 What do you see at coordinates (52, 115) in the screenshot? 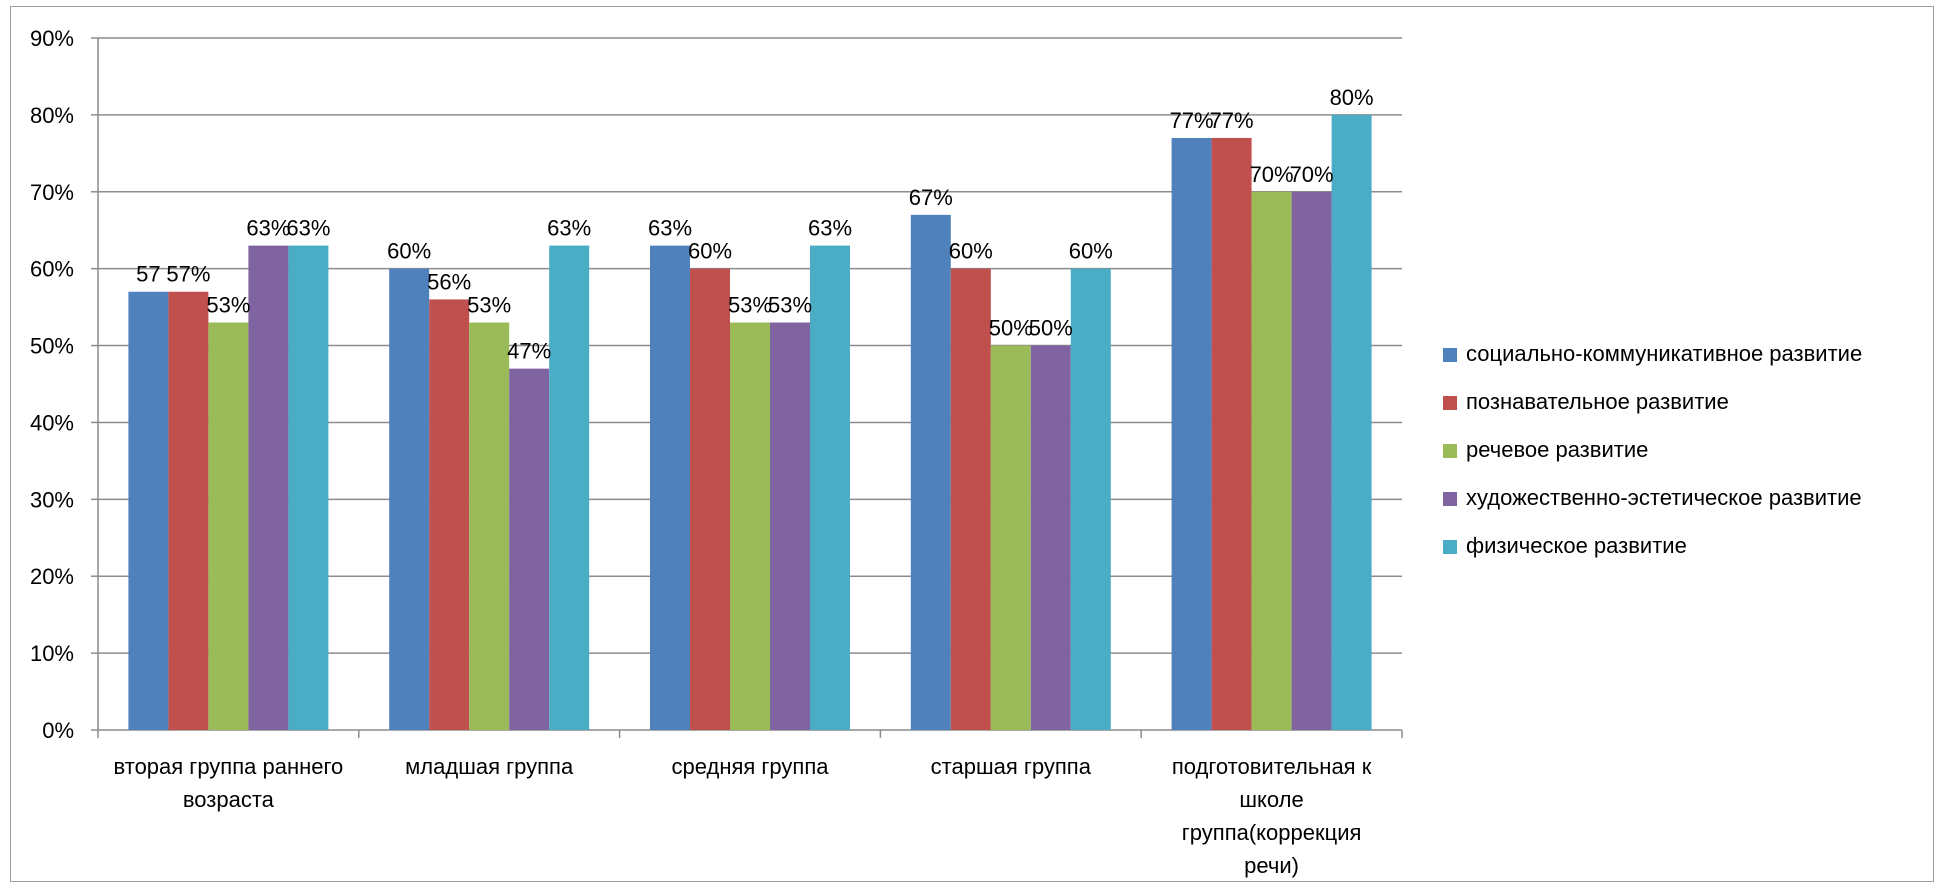
I see `y-tick-label: 80%` at bounding box center [52, 115].